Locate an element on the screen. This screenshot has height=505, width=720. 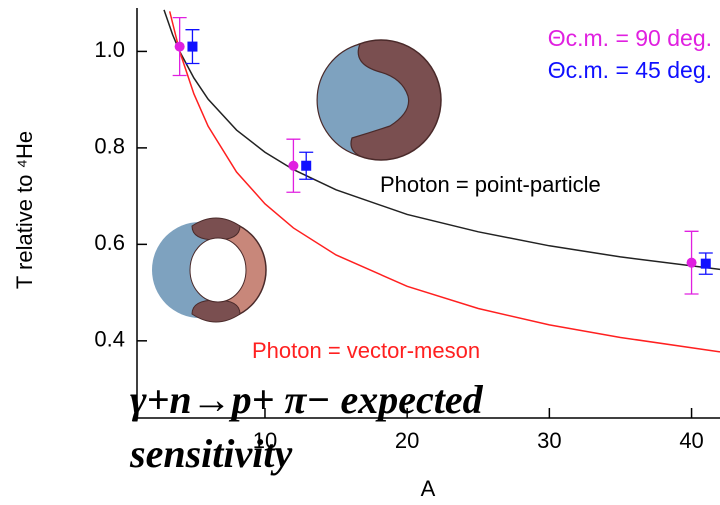
y-tick-label: 0.4 is located at coordinates (109, 339).